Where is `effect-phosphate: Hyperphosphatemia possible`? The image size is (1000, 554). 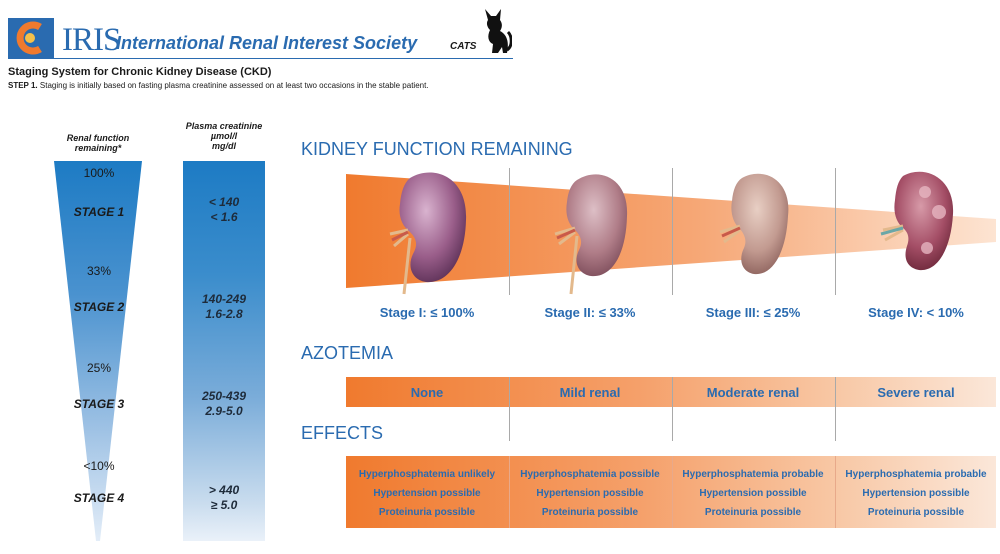
effect-phosphate: Hyperphosphatemia possible is located at coordinates (590, 474).